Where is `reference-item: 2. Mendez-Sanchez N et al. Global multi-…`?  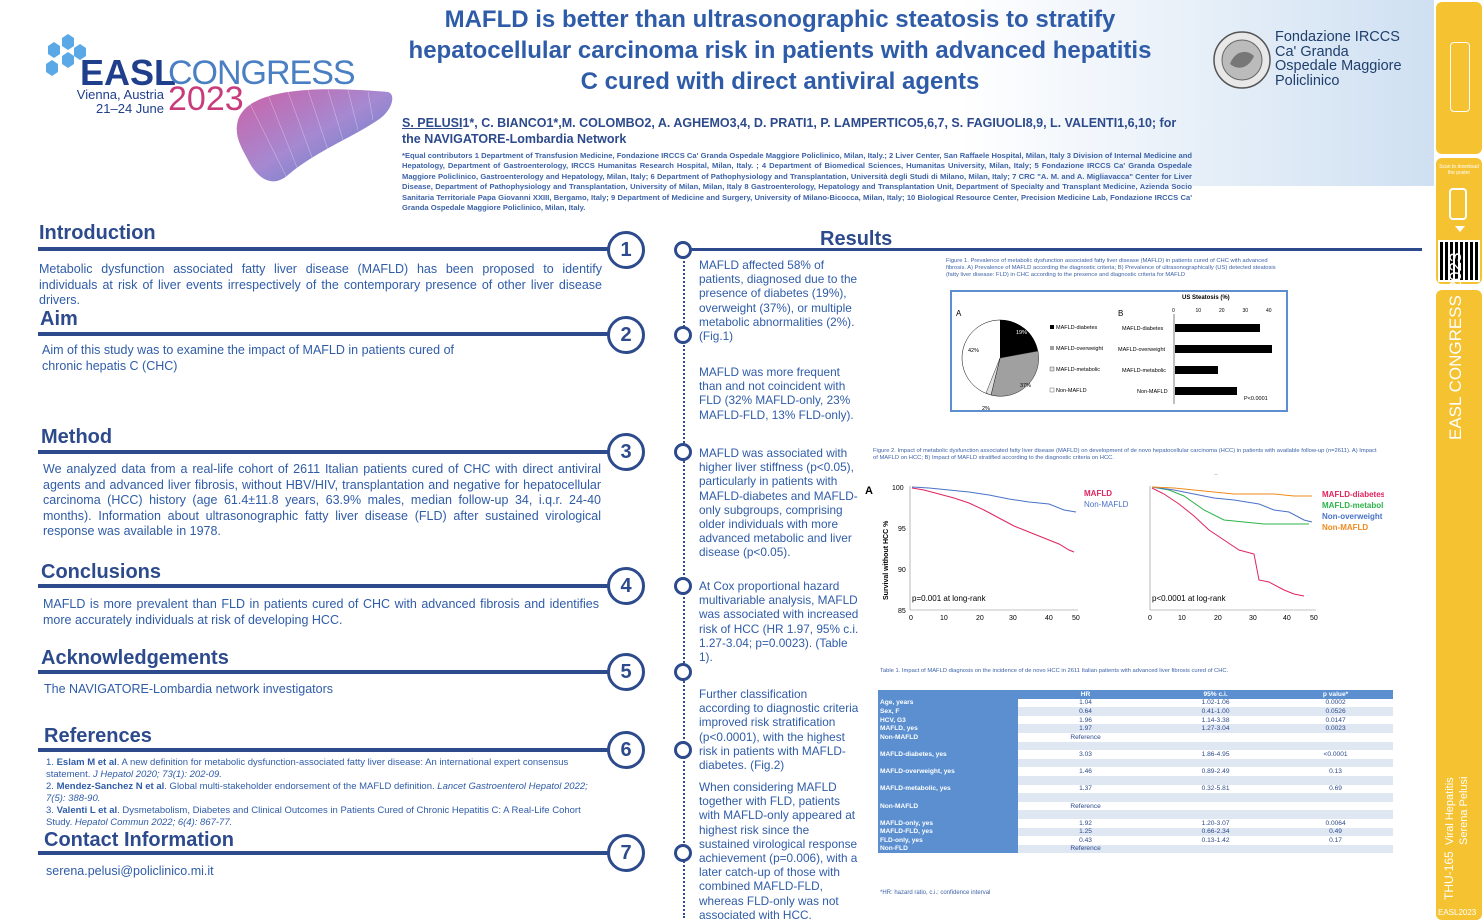
reference-item: 2. Mendez-Sanchez N et al. Global multi-… is located at coordinates (317, 792).